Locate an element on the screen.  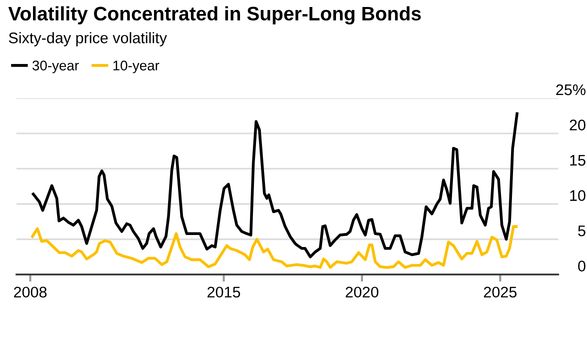
x-tick-label: 2020 is located at coordinates (362, 292).